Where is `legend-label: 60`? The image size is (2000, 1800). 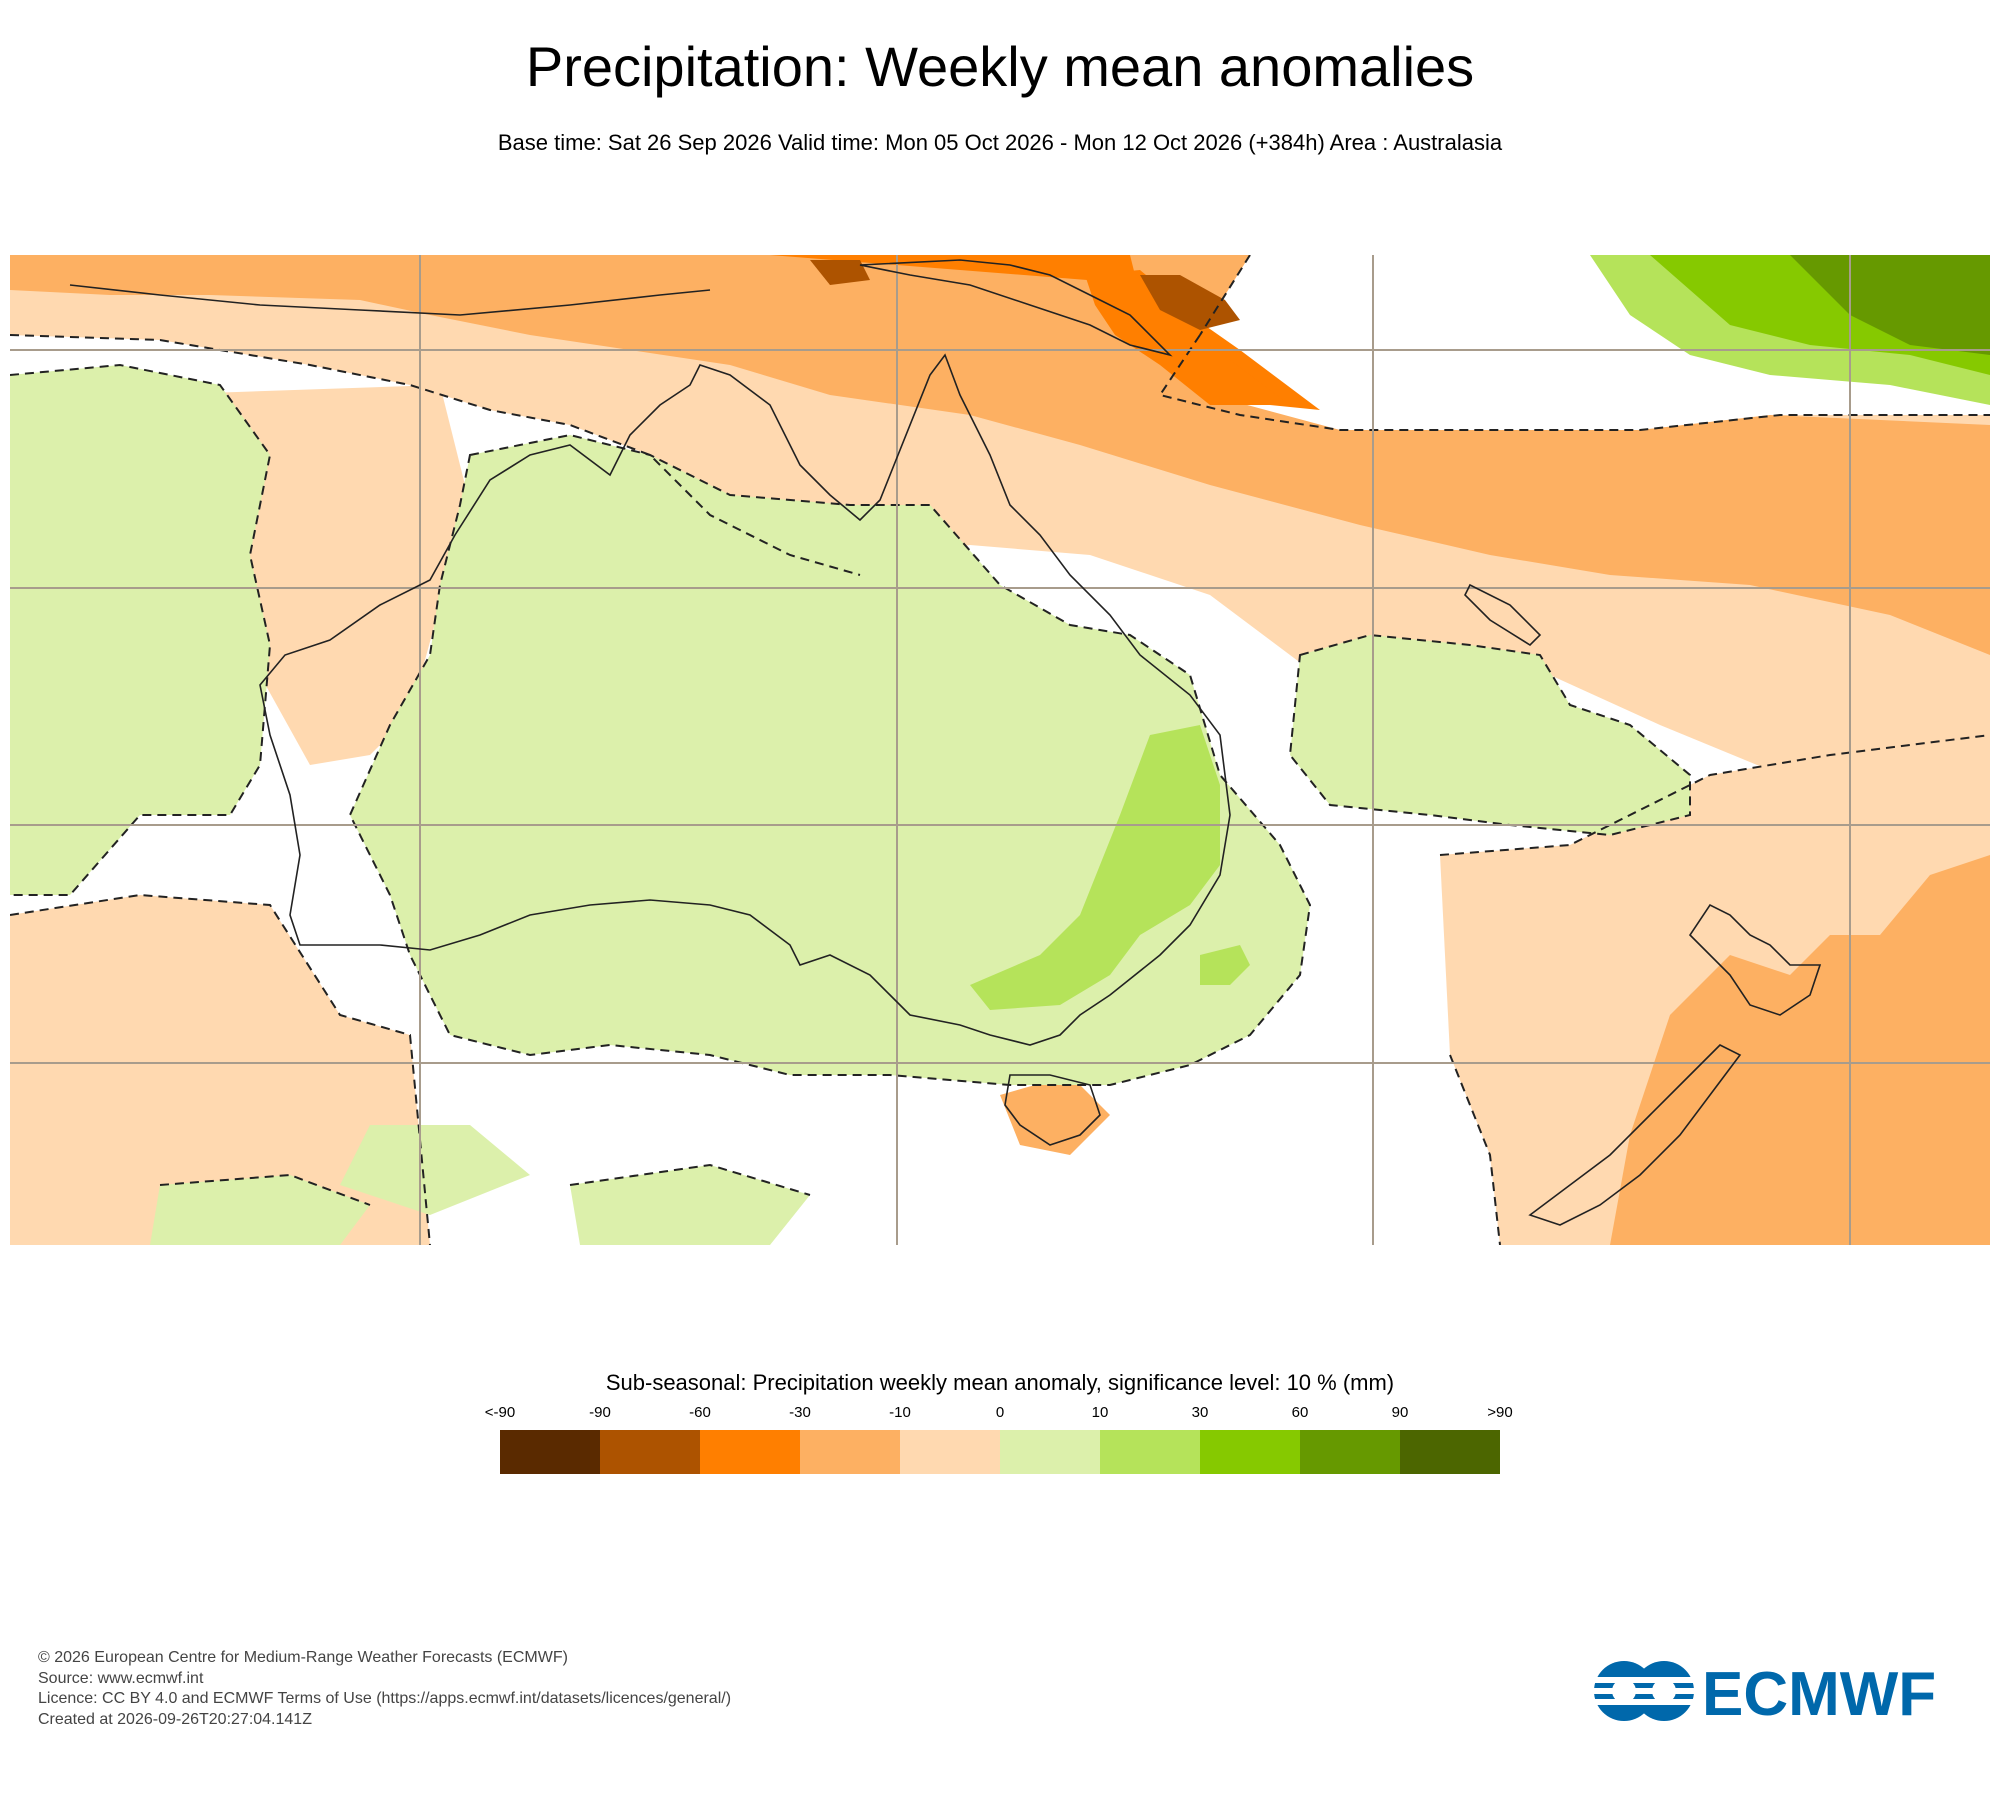 legend-label: 60 is located at coordinates (1300, 1412).